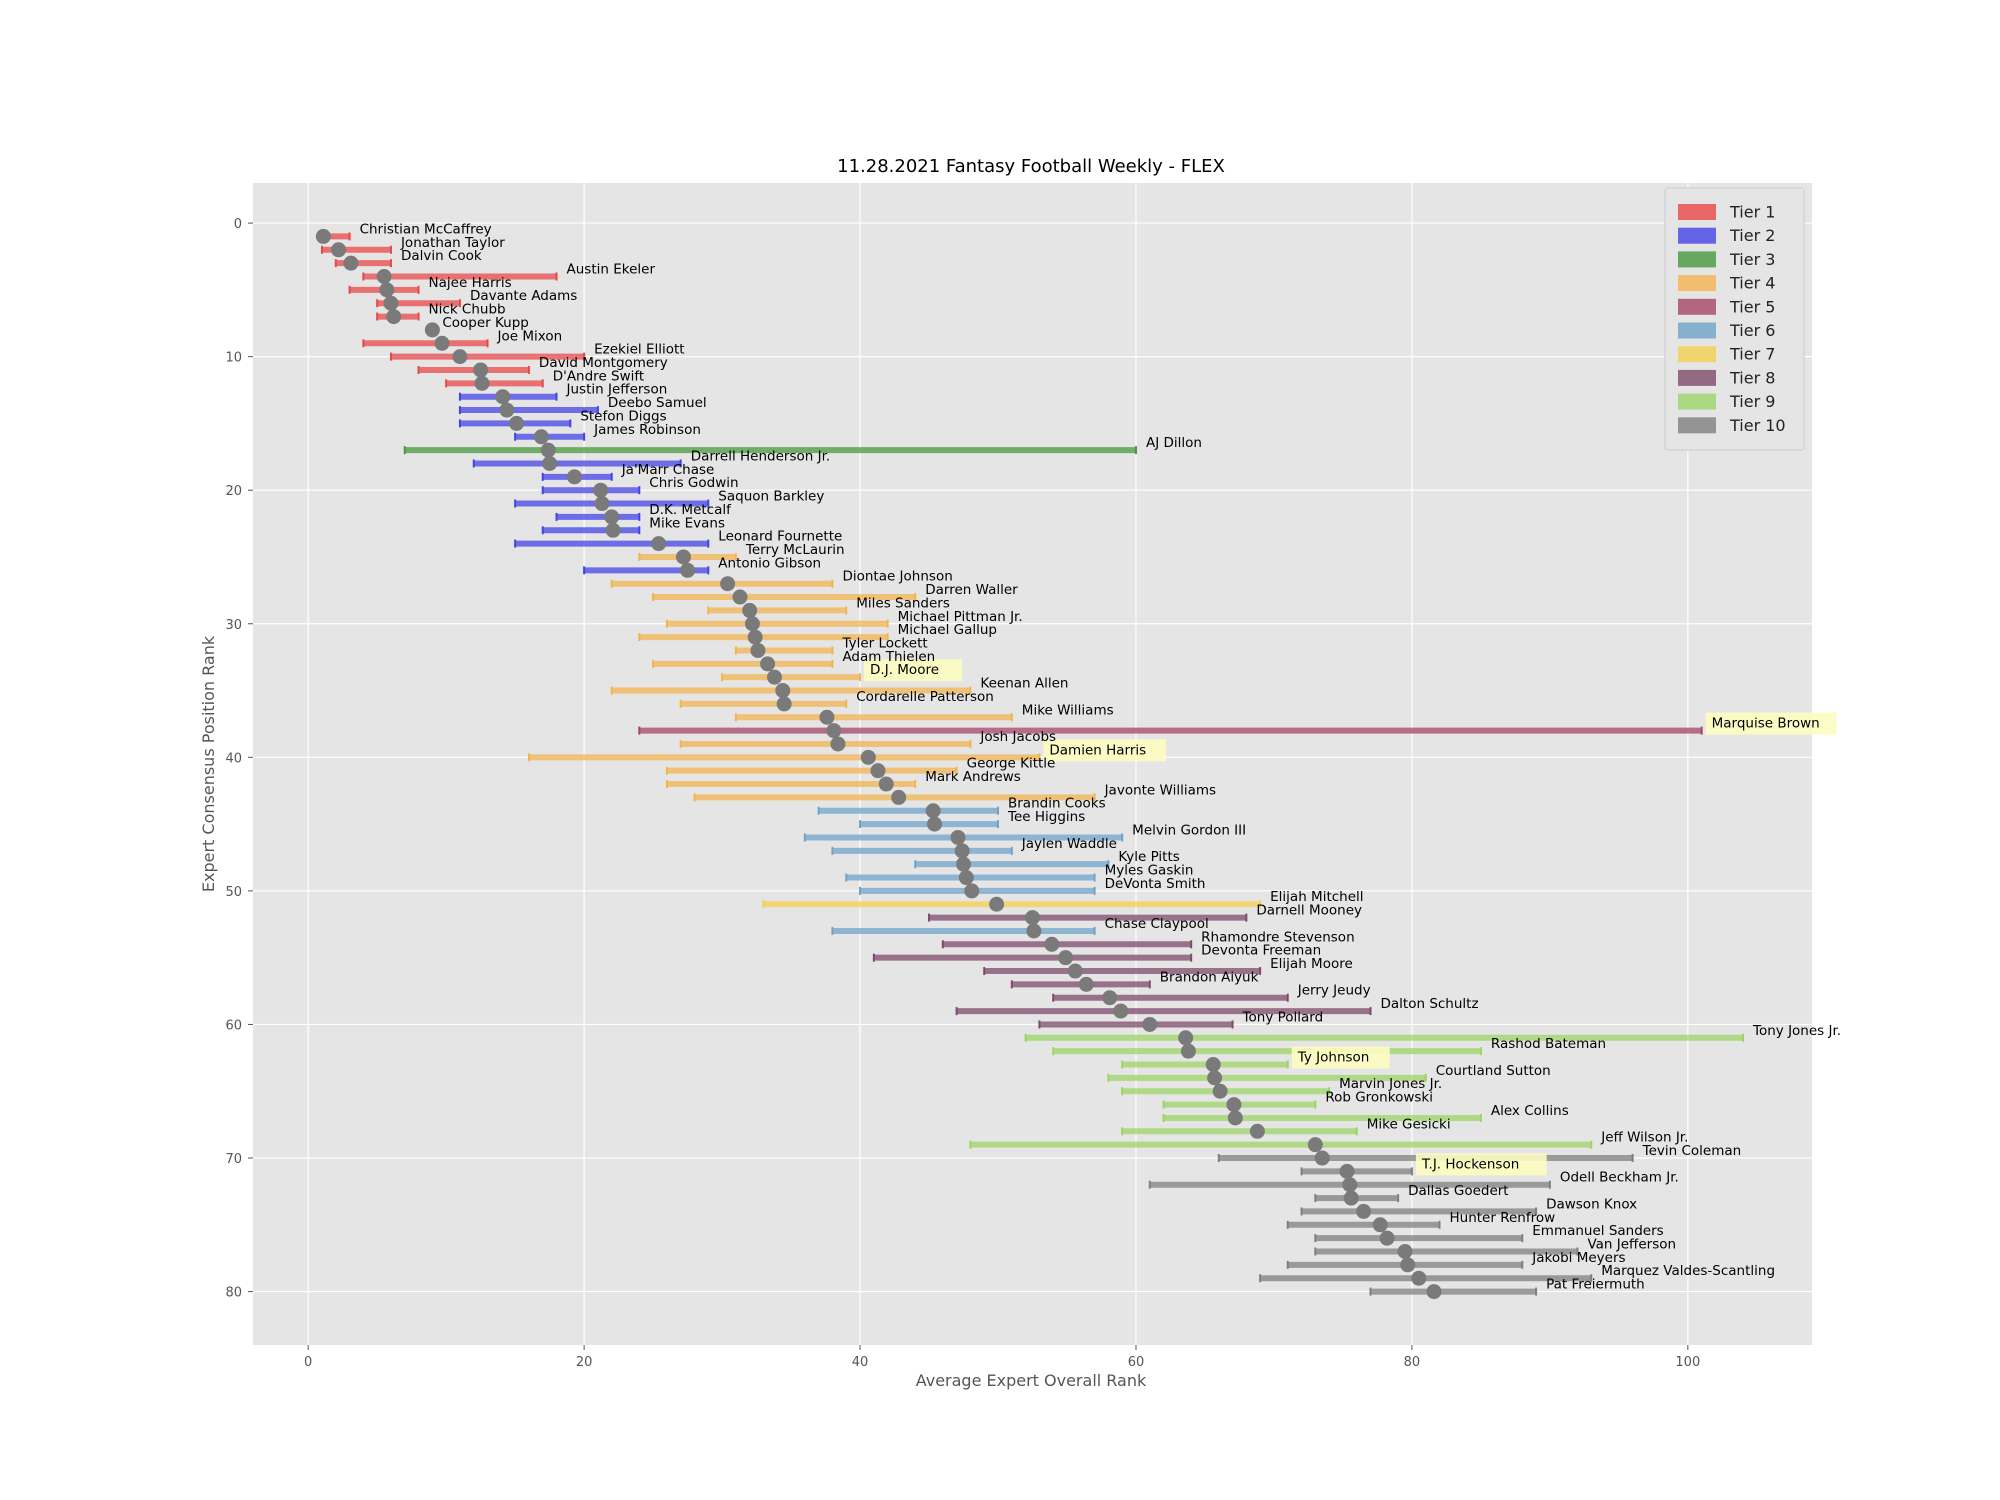 This screenshot has width=2000, height=1500. I want to click on label-highlight-d-j-moore, so click(913, 670).